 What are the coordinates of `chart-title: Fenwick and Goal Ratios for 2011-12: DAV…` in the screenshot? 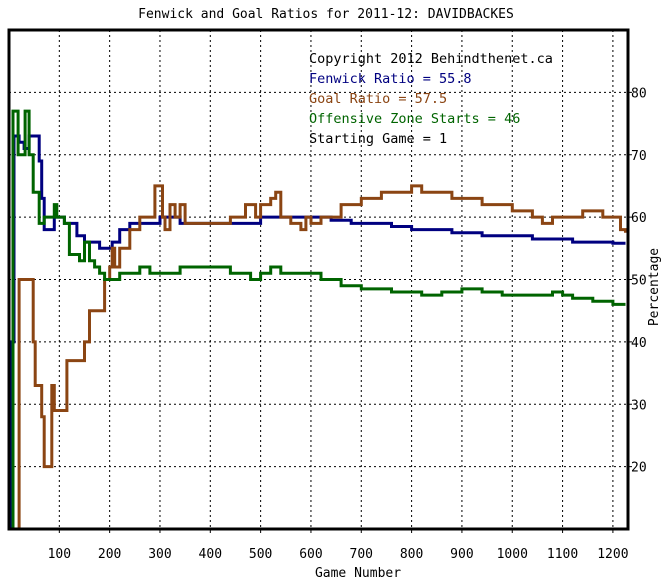 It's located at (326, 14).